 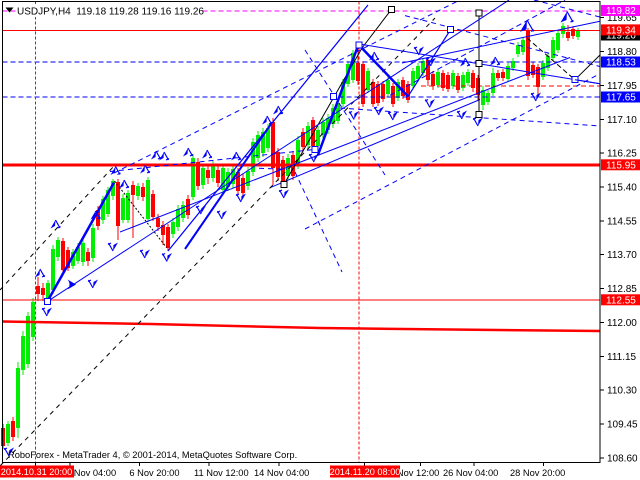 I want to click on svg-text: 24 Nov 12:00, so click(x=411, y=473).